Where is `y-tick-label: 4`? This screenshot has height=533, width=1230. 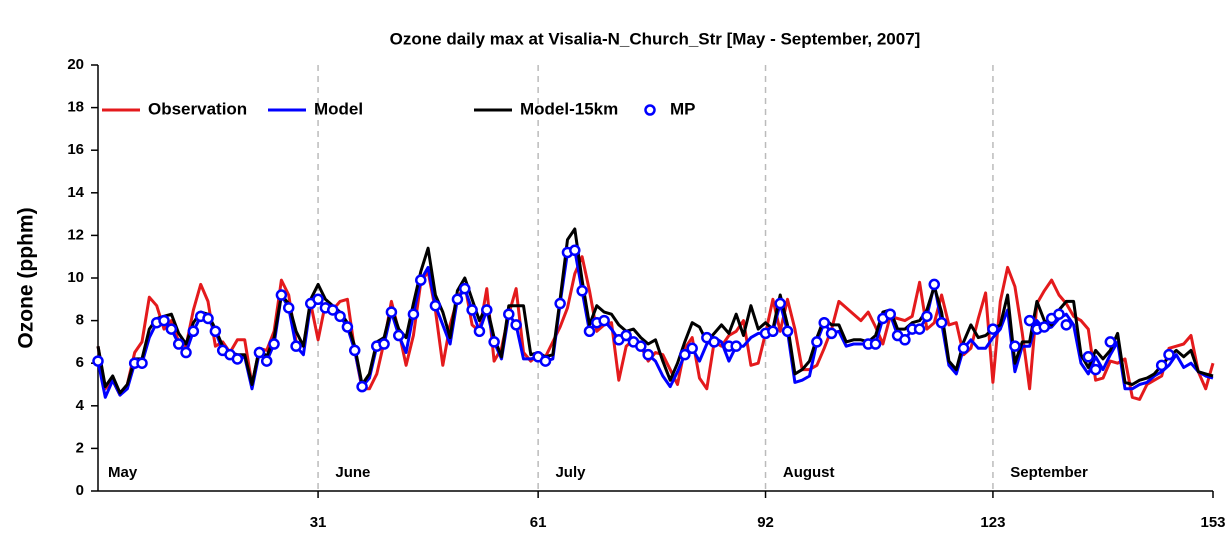
y-tick-label: 4 is located at coordinates (80, 405).